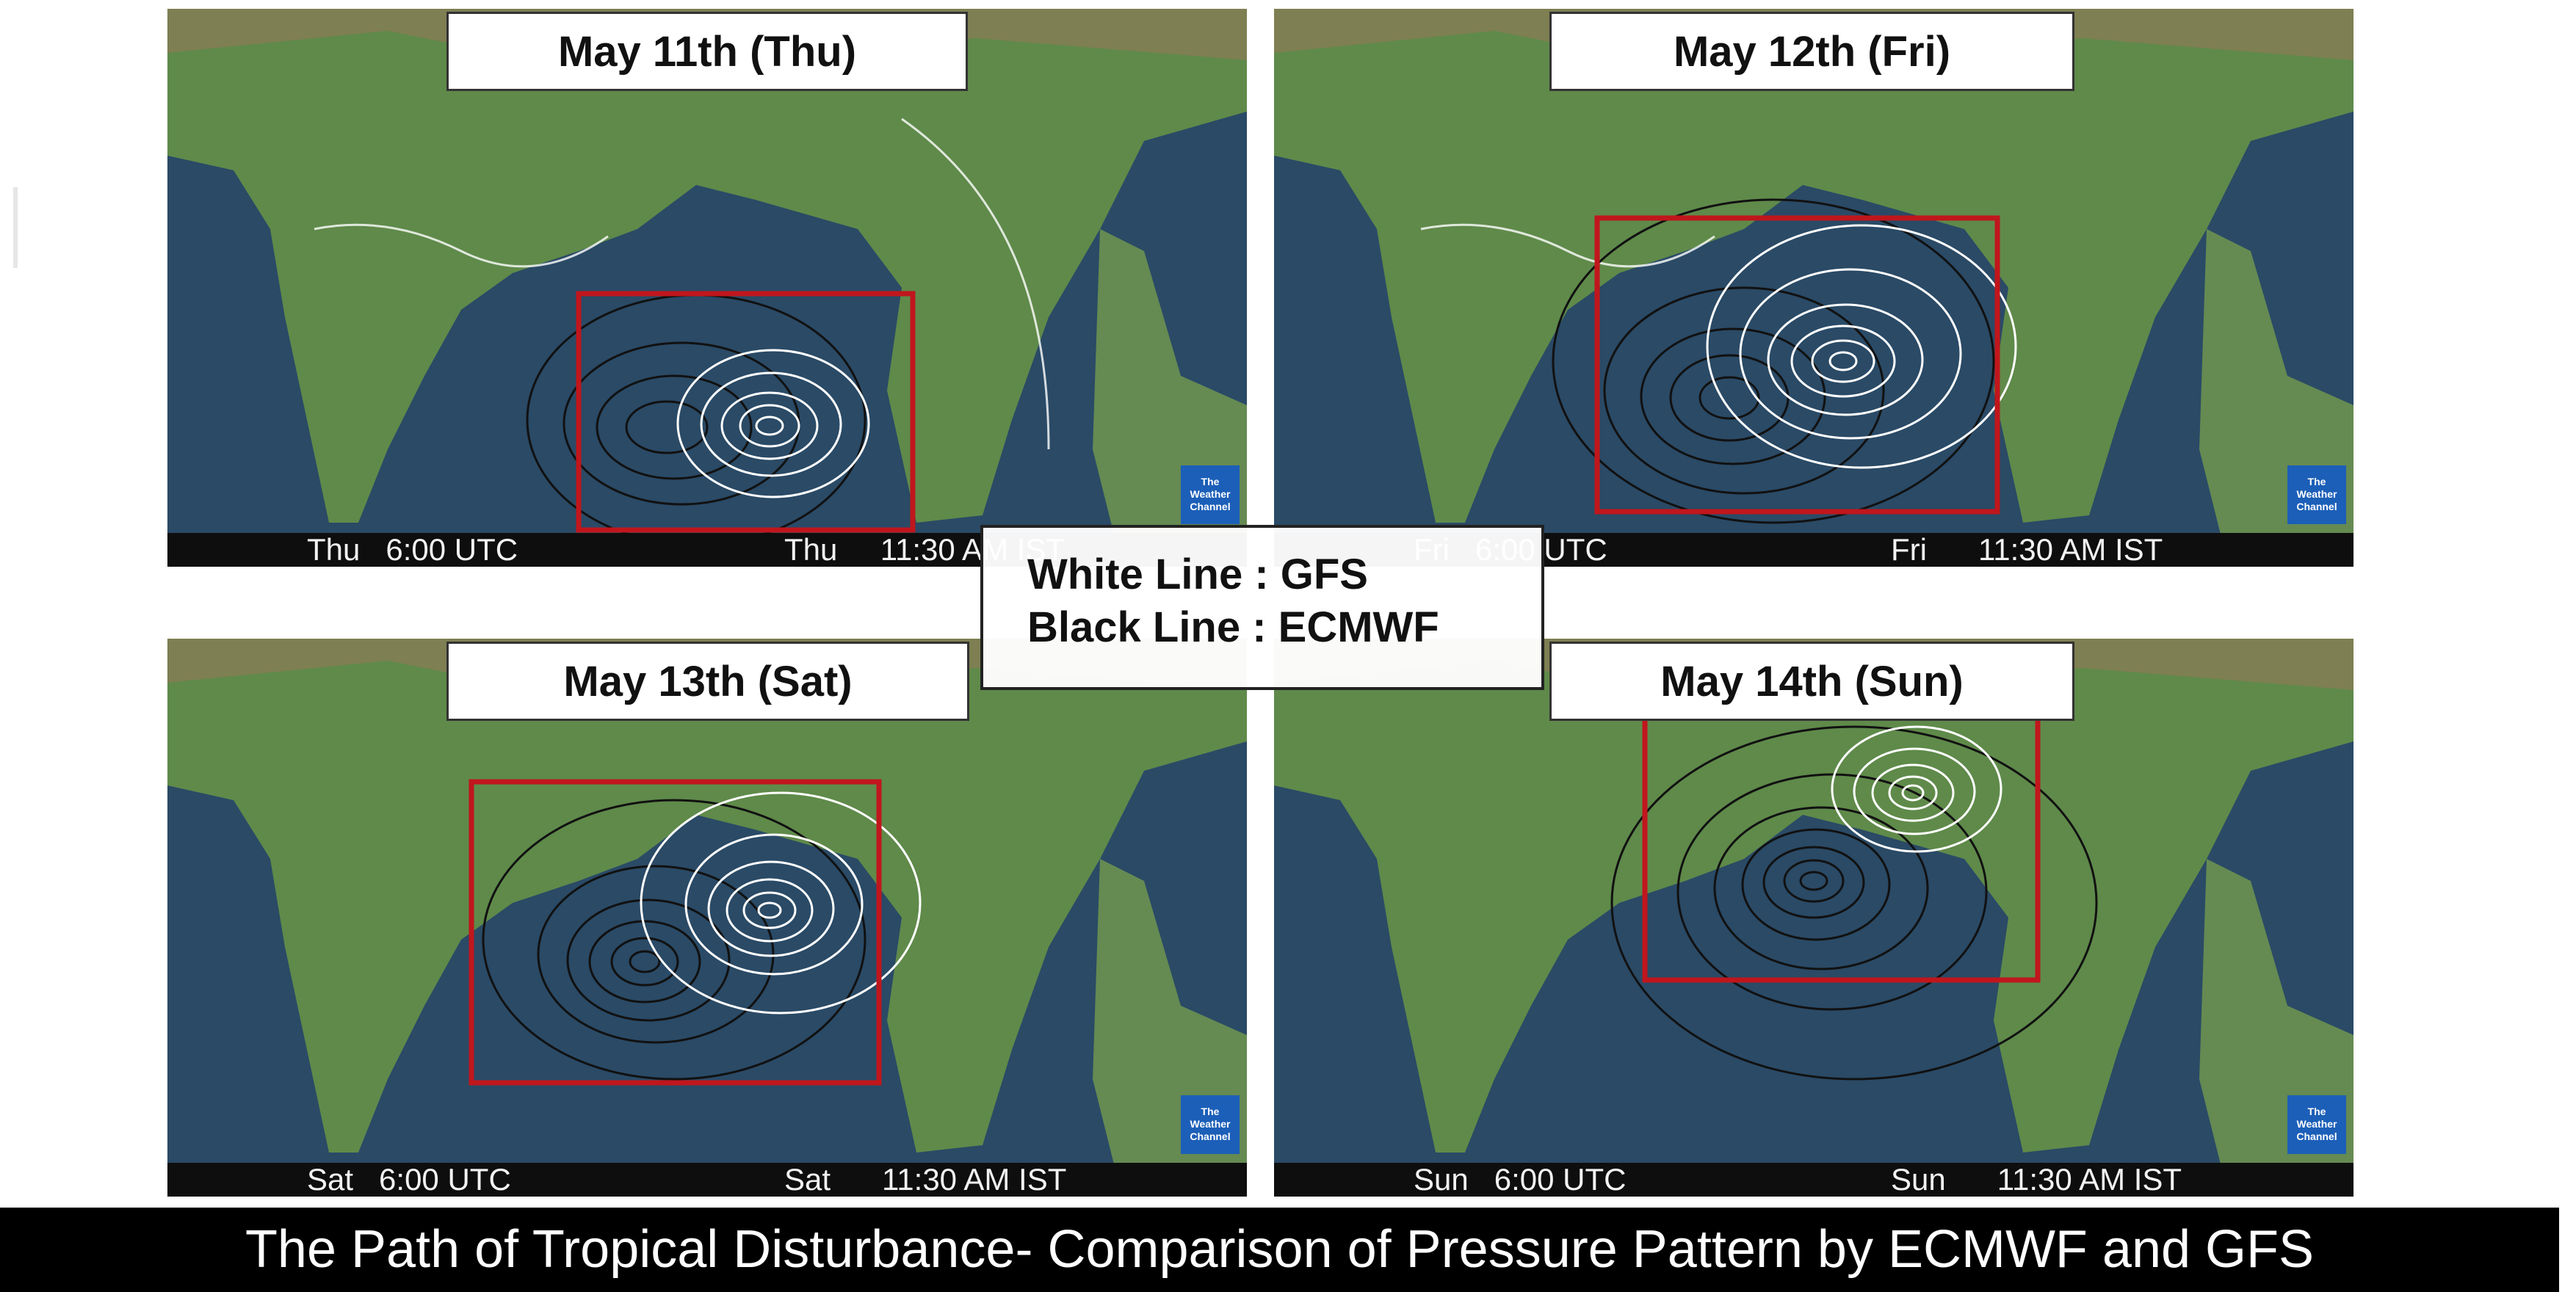 Image resolution: width=2576 pixels, height=1292 pixels. What do you see at coordinates (707, 1180) in the screenshot?
I see `timestamp-bar: Sat 6:00 UTC Sat 11:30 AM IST` at bounding box center [707, 1180].